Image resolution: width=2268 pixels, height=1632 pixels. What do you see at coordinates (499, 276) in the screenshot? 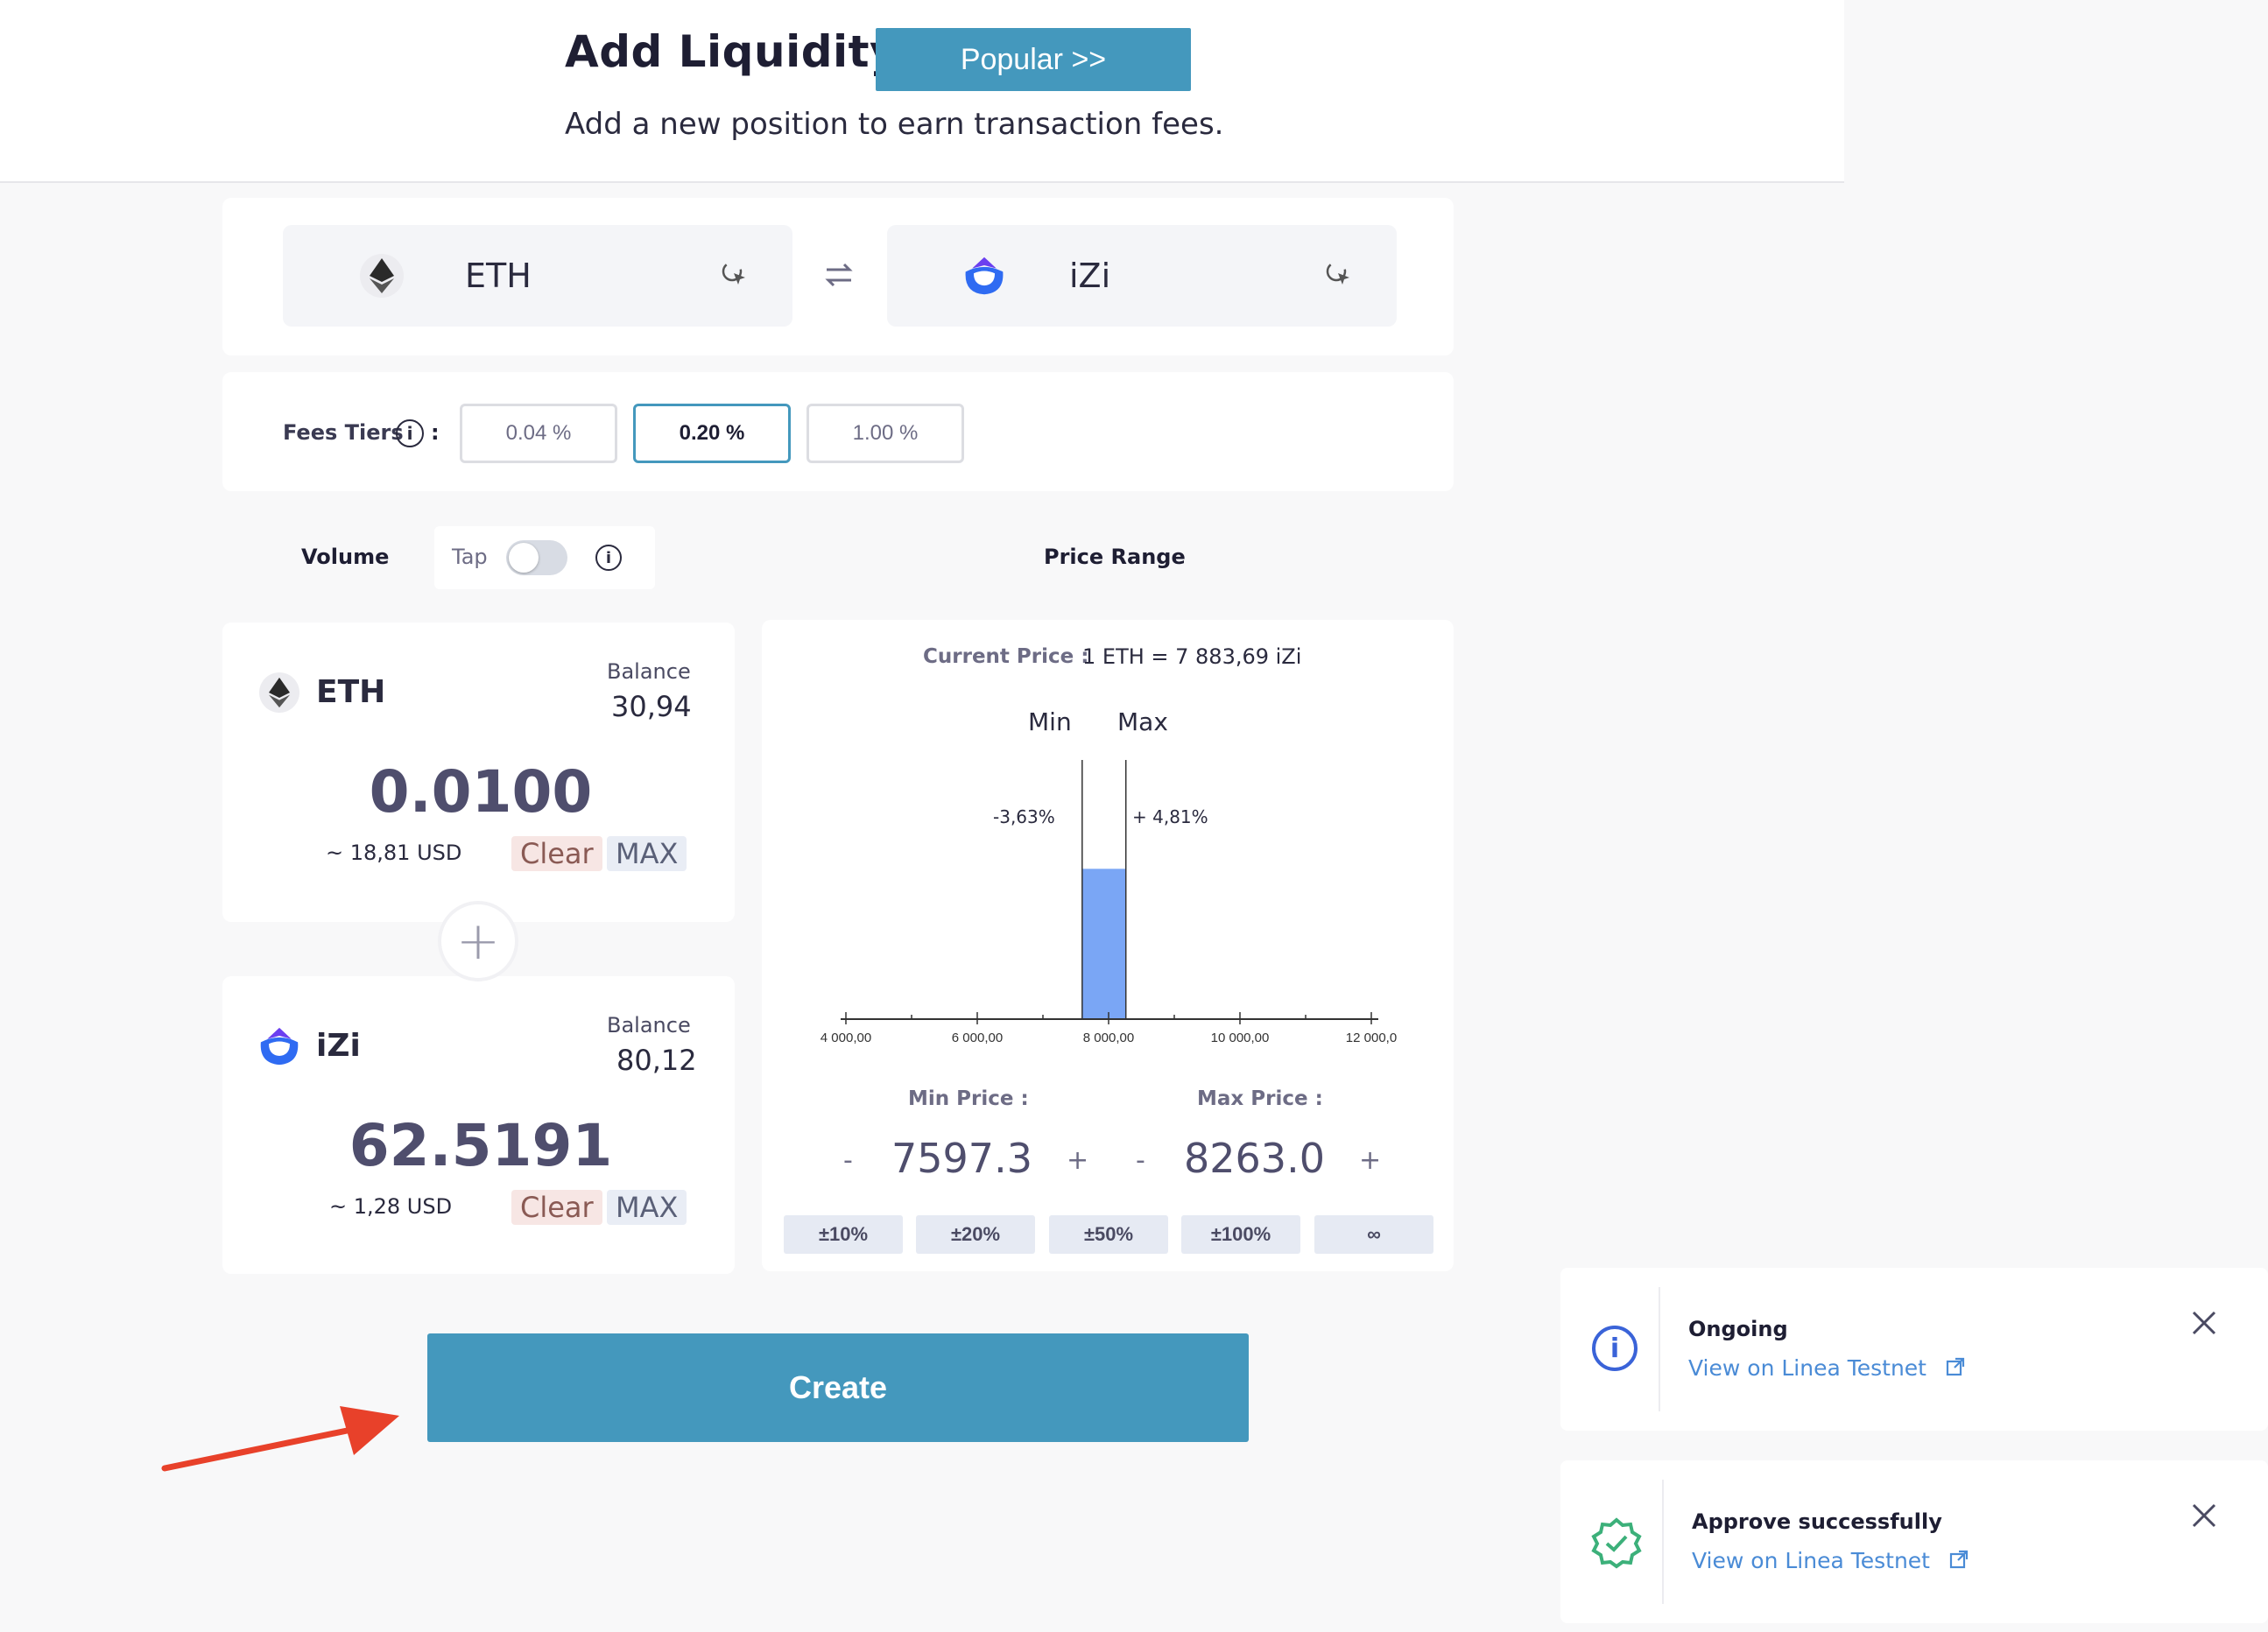
I see `token-a-name: ETH` at bounding box center [499, 276].